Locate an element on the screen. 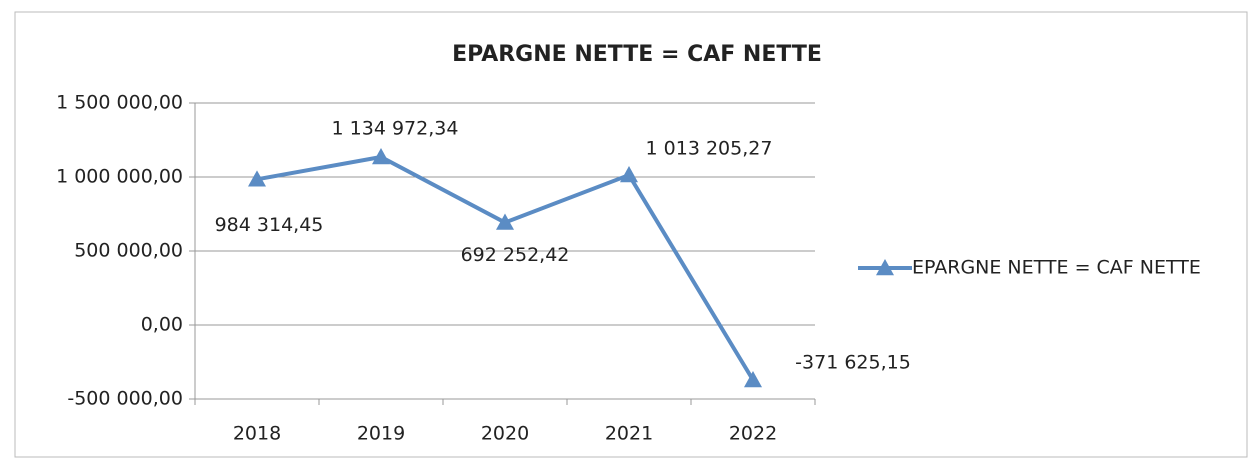 The image size is (1254, 461). data-label: 692 252,42 is located at coordinates (515, 255).